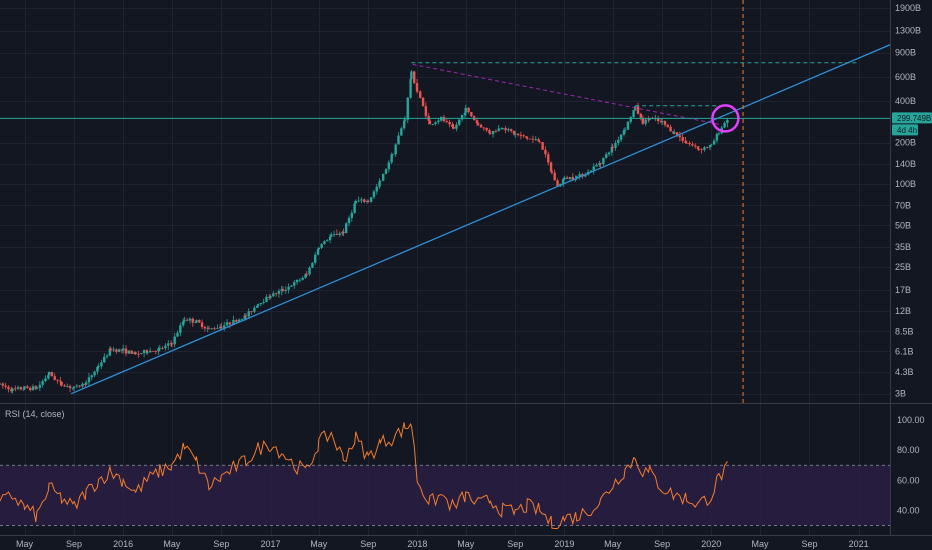 This screenshot has height=550, width=932. What do you see at coordinates (417, 544) in the screenshot?
I see `time-tick-label: 2018` at bounding box center [417, 544].